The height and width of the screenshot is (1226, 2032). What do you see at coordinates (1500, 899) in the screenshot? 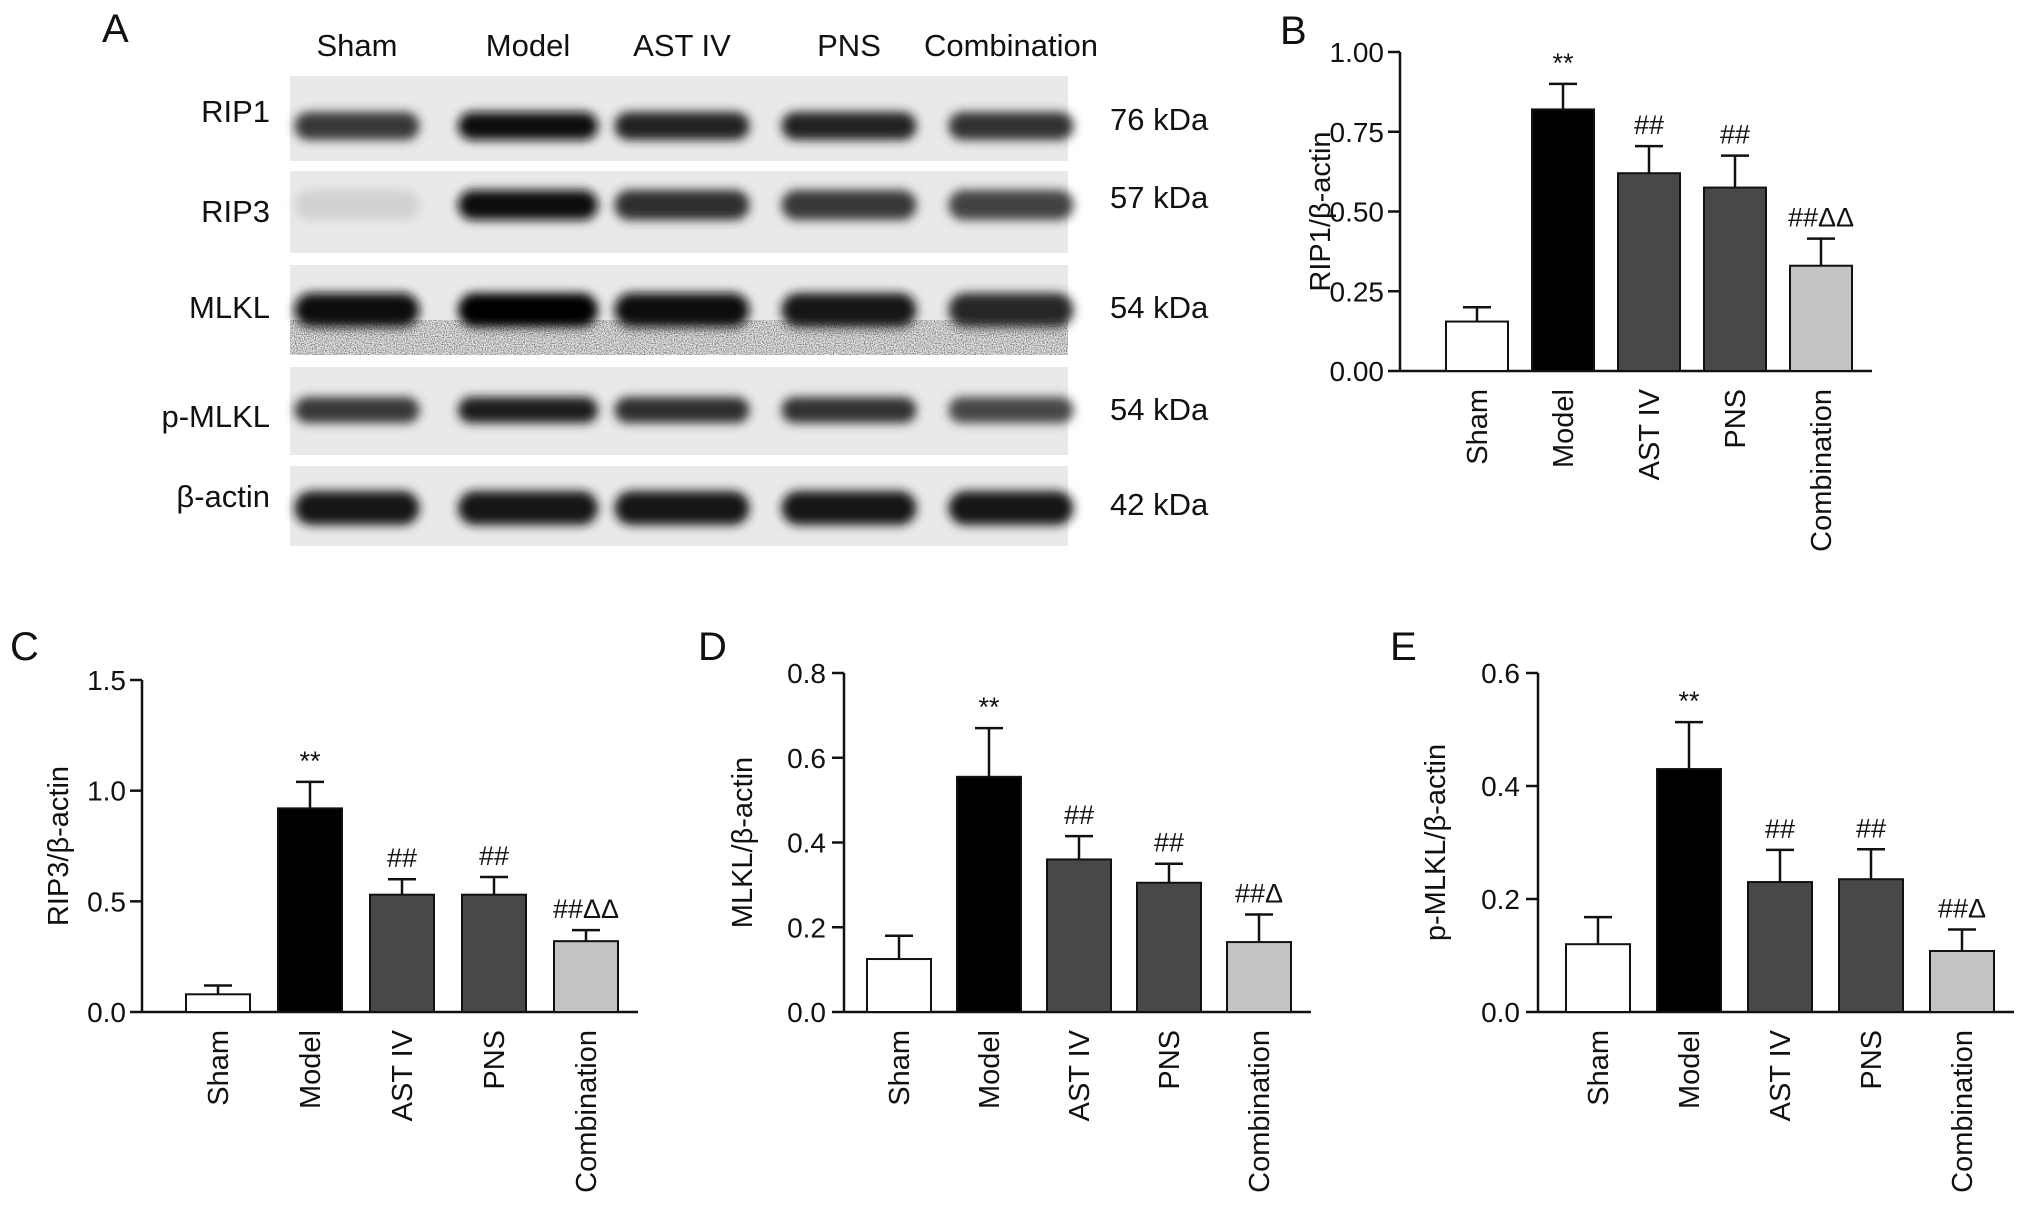
I see `y-tick-label: 0.2` at bounding box center [1500, 899].